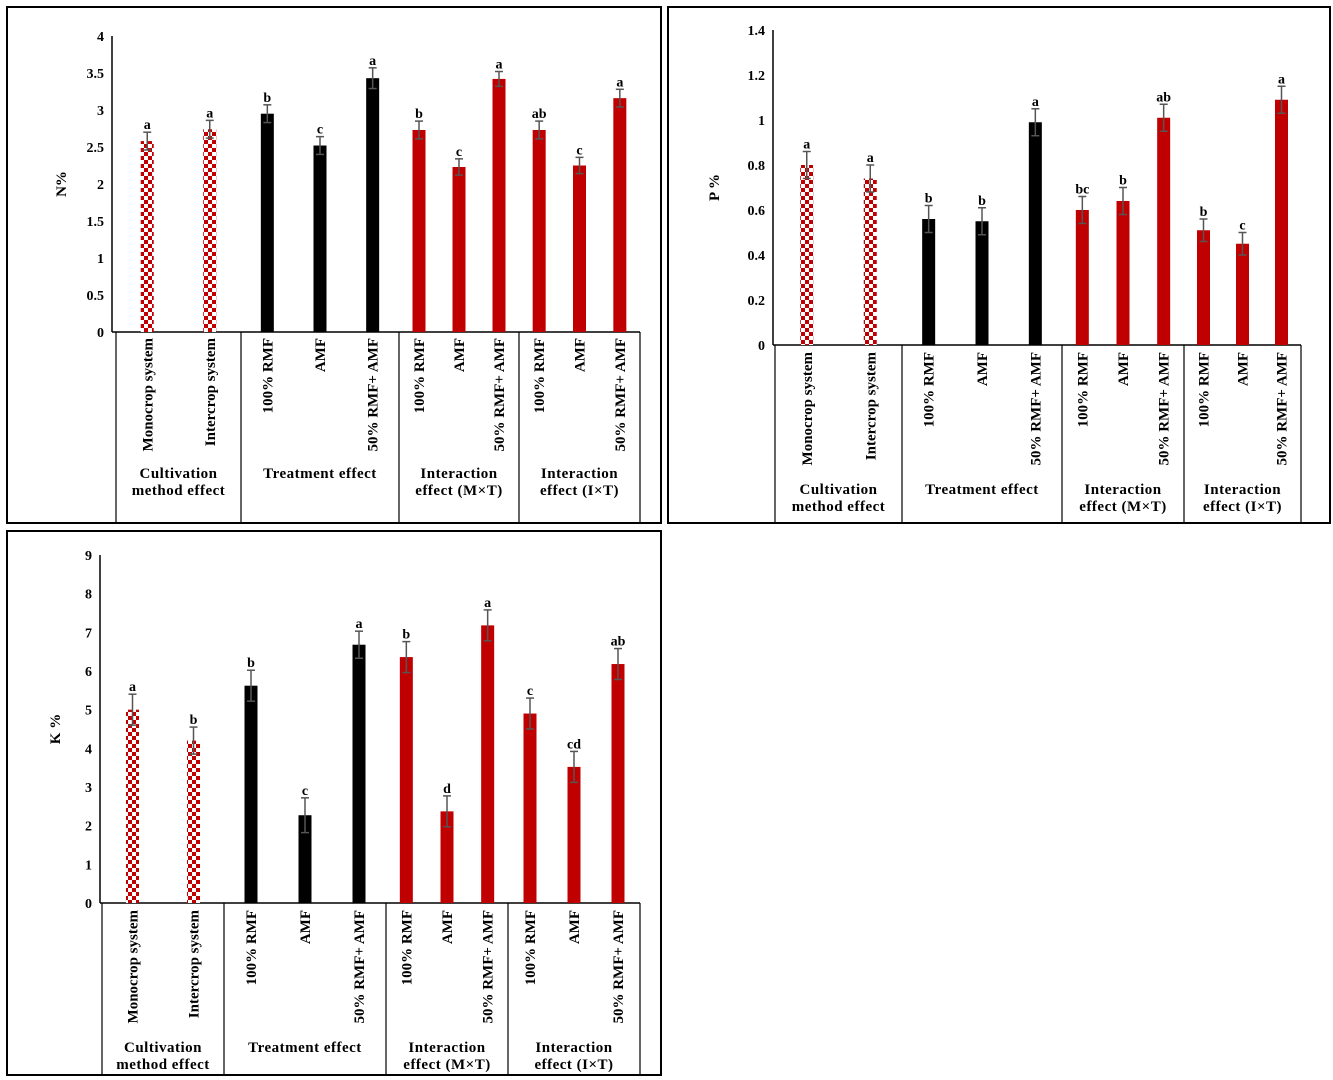 Image resolution: width=1333 pixels, height=1080 pixels. Describe the element at coordinates (574, 744) in the screenshot. I see `significance-label: cd` at that location.